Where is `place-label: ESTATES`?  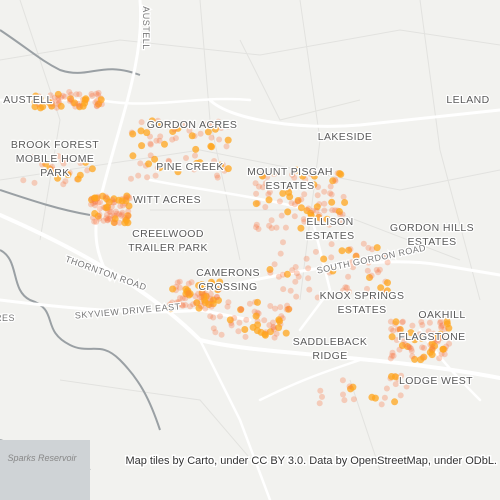
place-label: ESTATES is located at coordinates (361, 310).